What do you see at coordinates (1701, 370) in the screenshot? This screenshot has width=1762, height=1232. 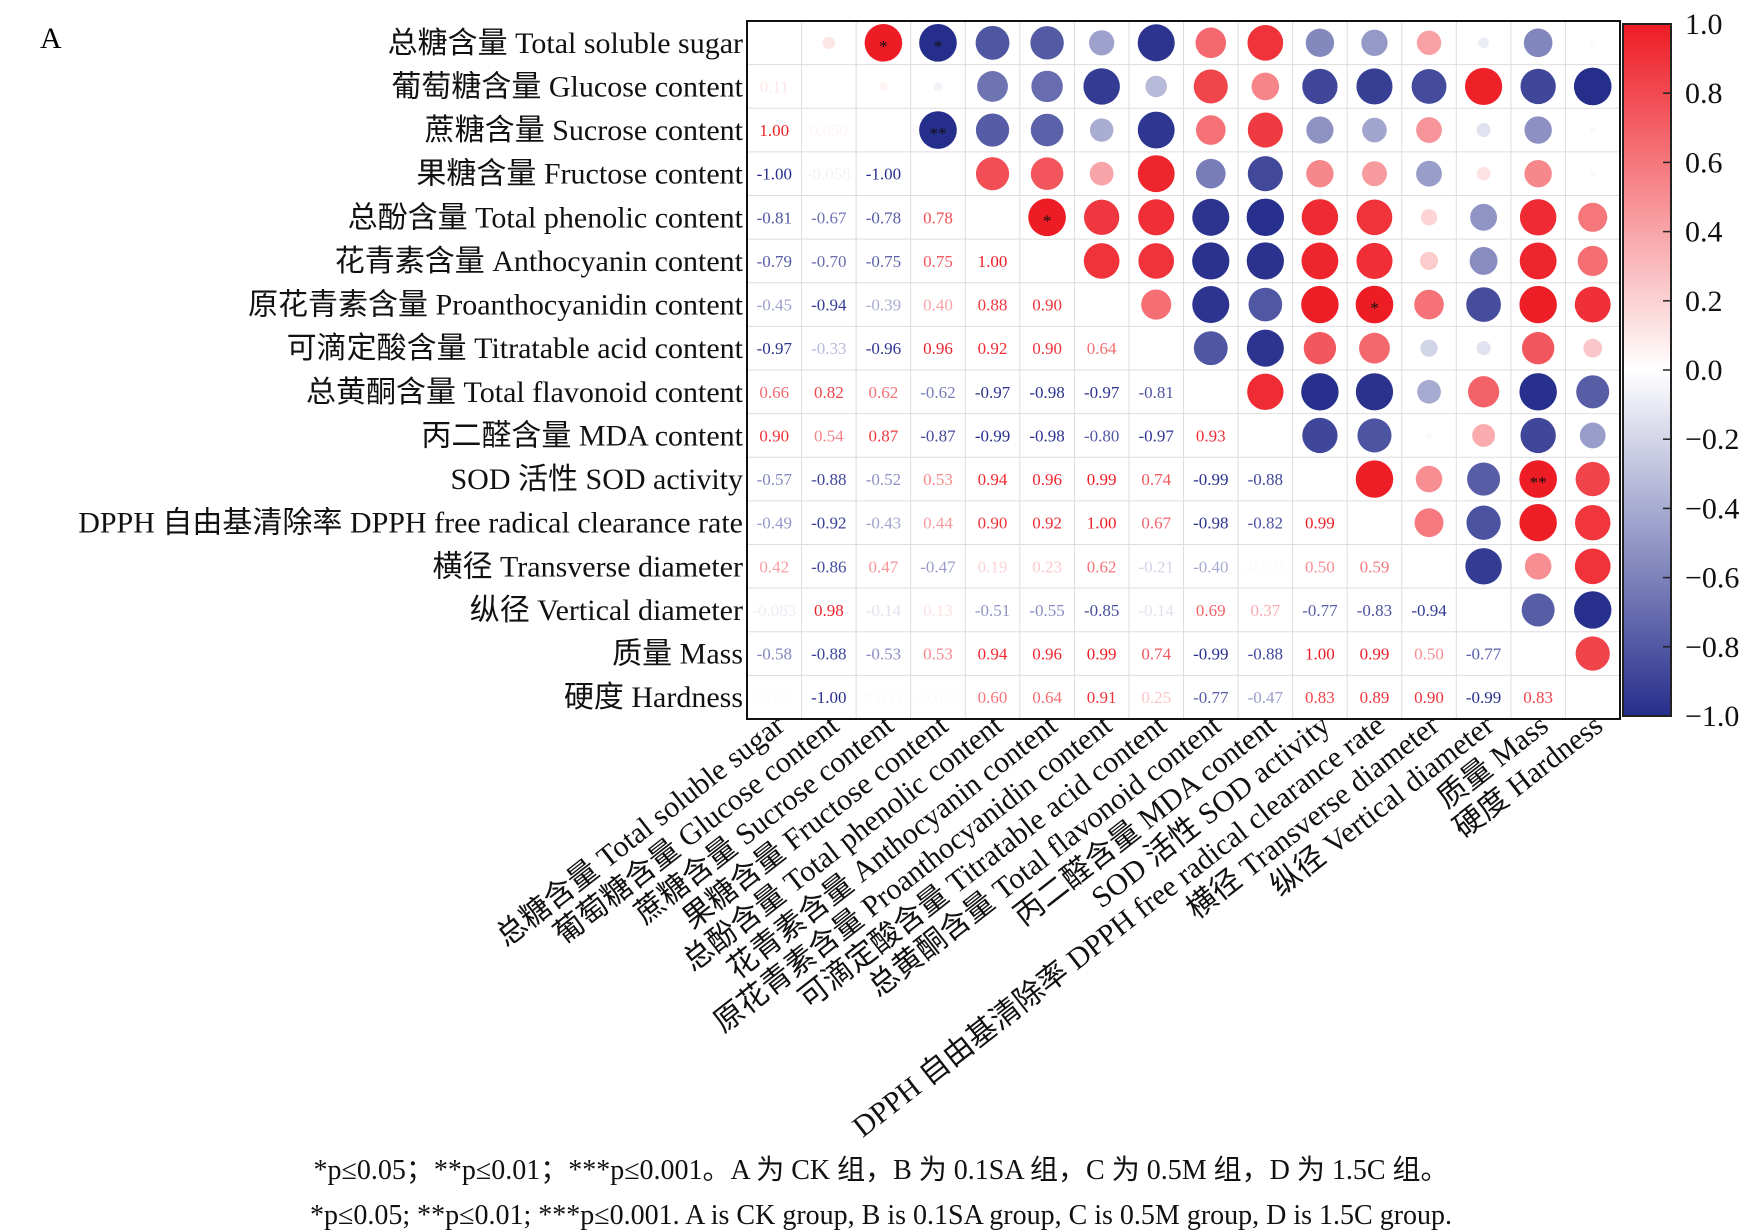 I see `colorbar-ticks: 1.0 0.8 0.6 0.4 0.2 0.0 −0.2 −0.4 −0.6 −0.8 −1.0` at bounding box center [1701, 370].